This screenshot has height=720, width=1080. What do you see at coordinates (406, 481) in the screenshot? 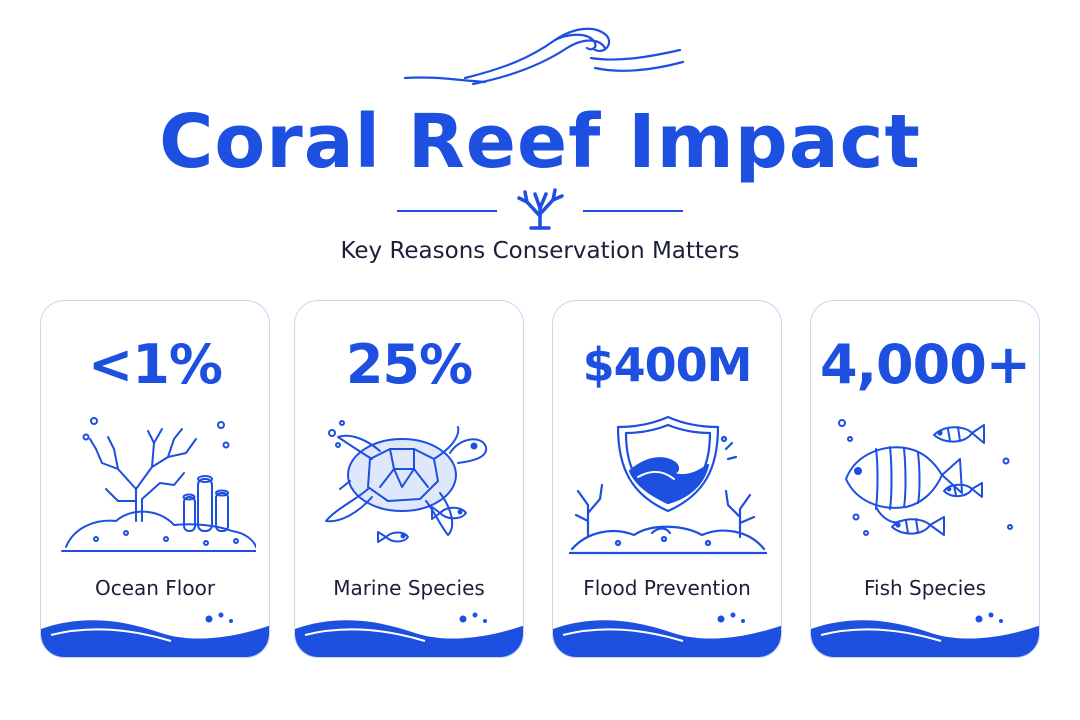
I see `sea-turtle-icon` at bounding box center [406, 481].